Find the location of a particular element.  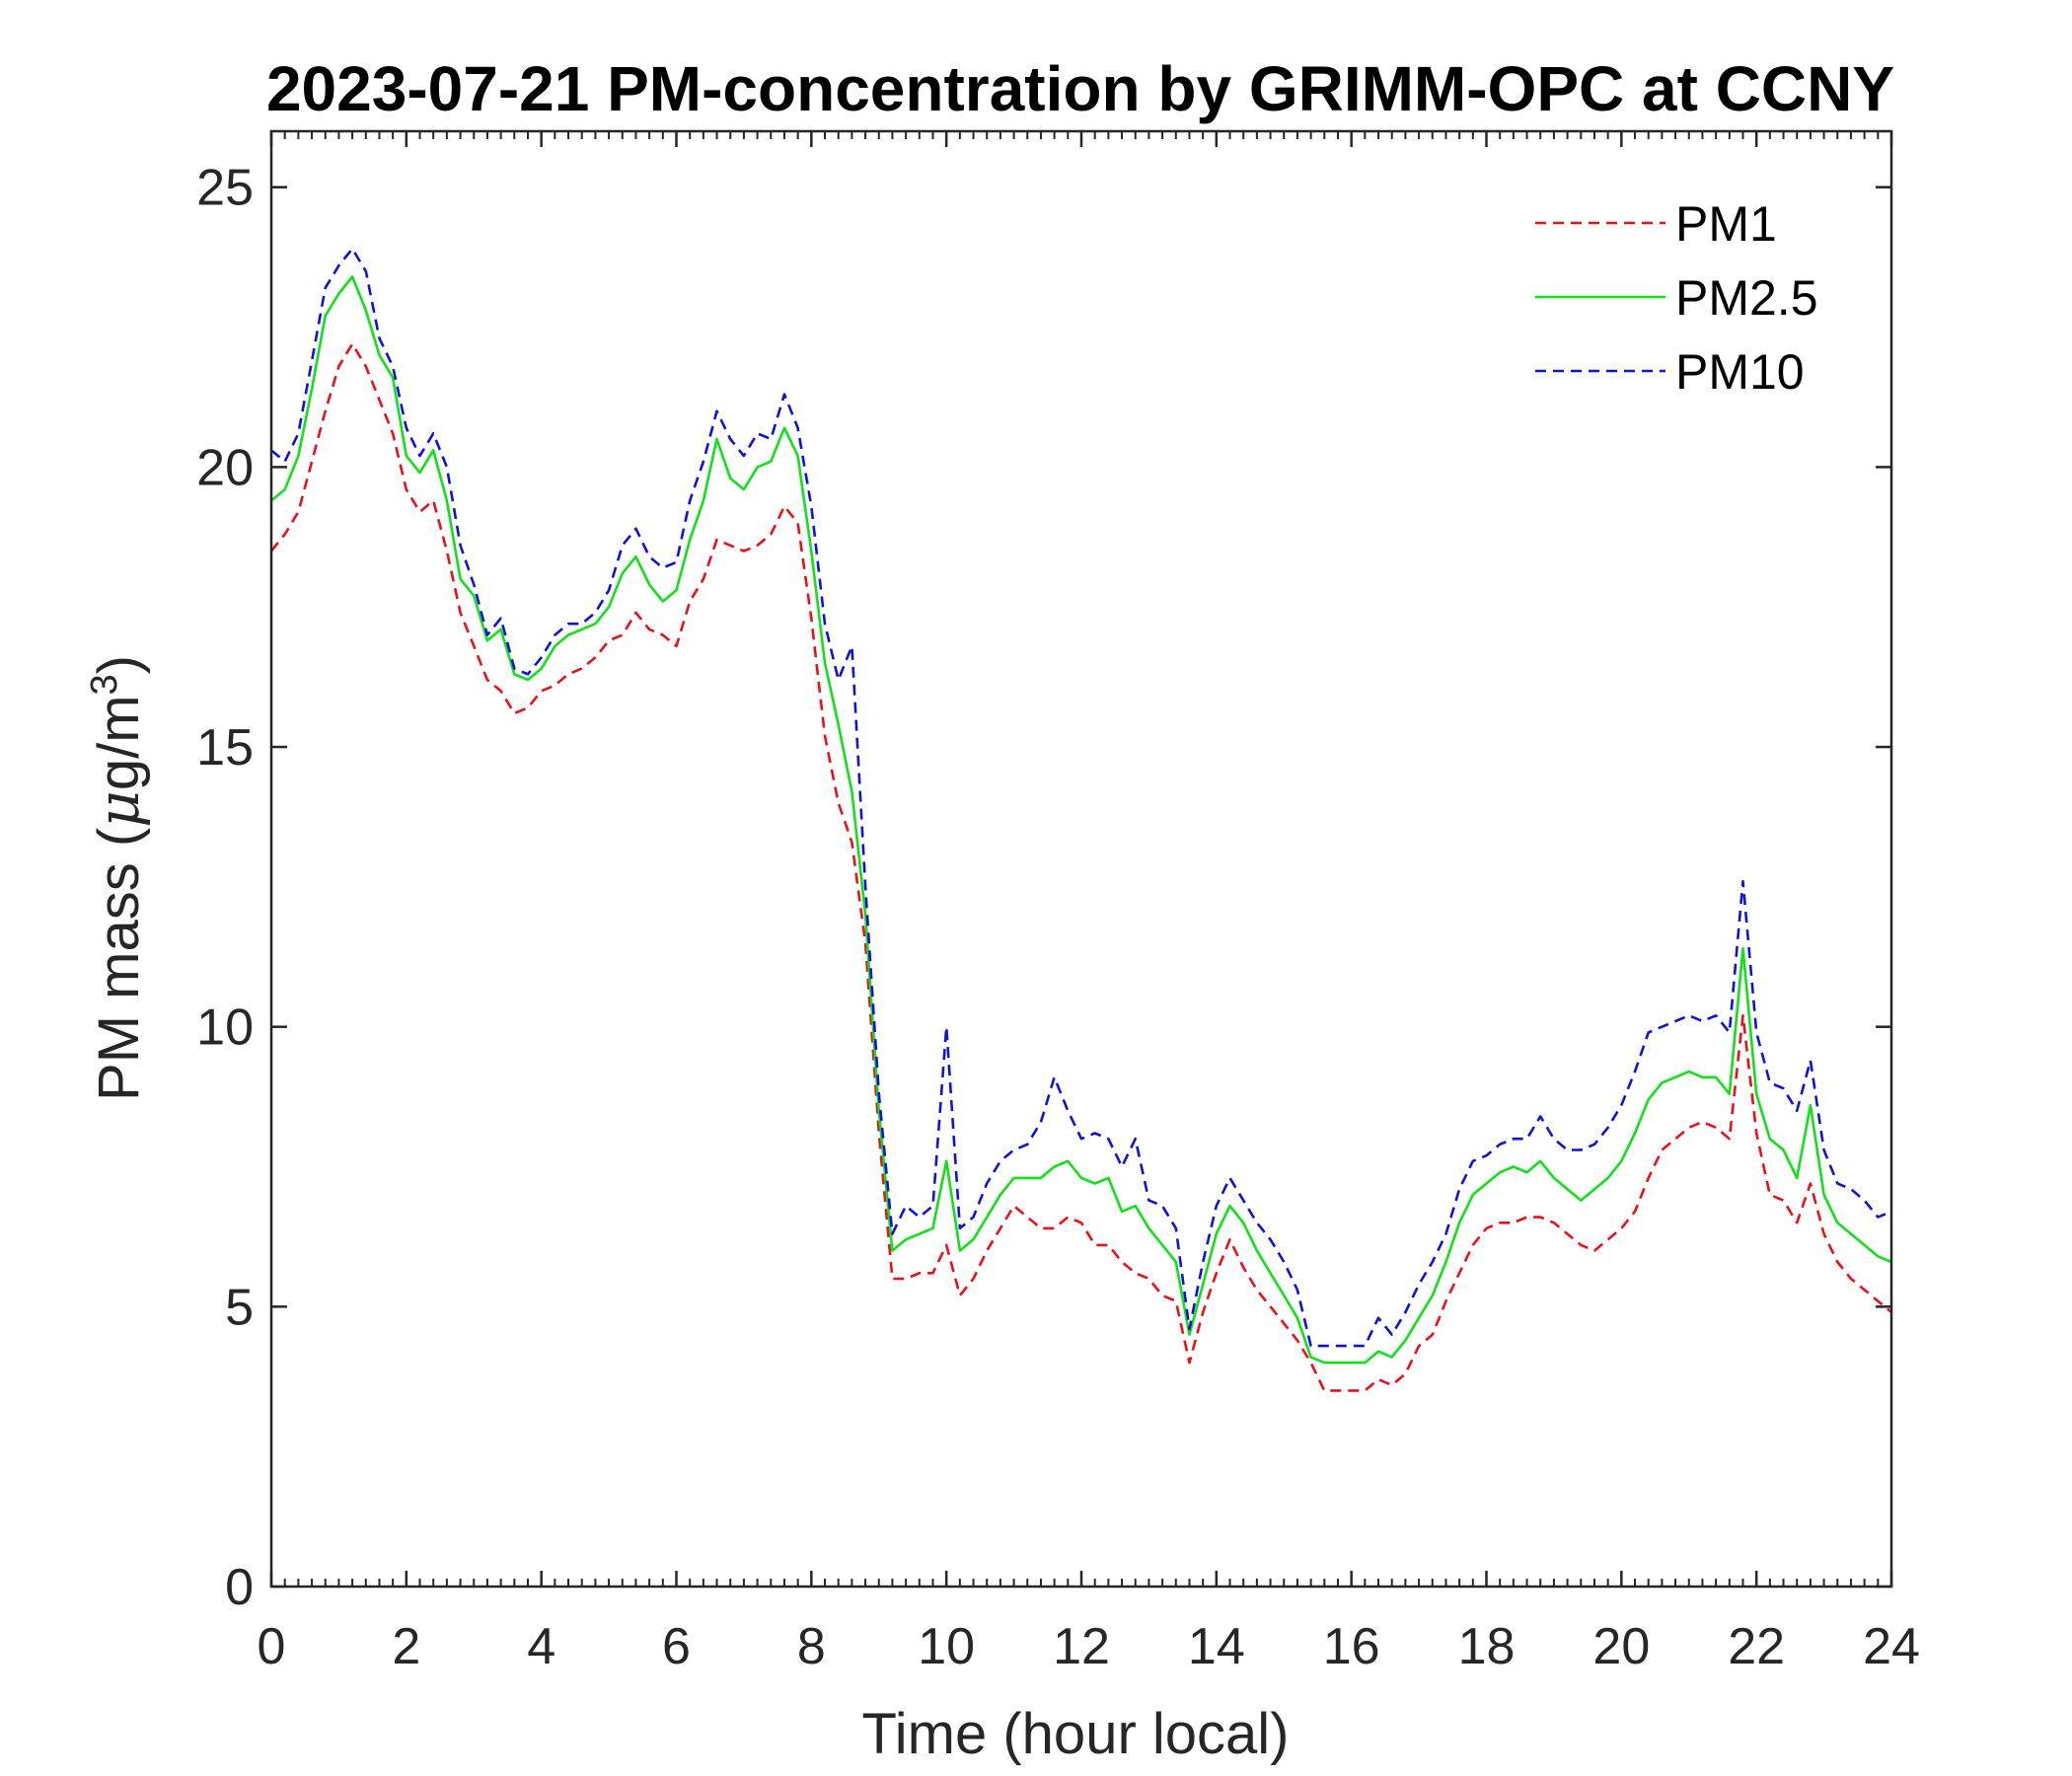

x-tick-label: 2 is located at coordinates (406, 1647).